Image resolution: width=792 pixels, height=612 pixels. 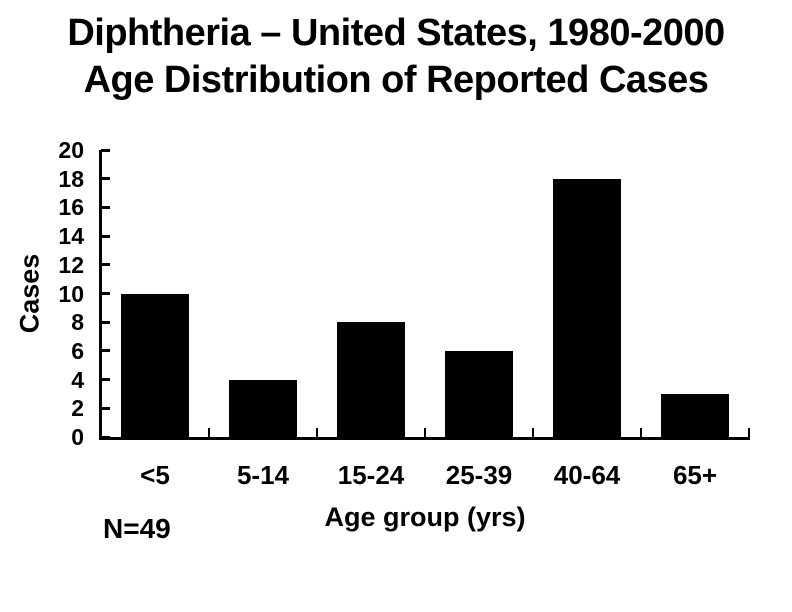 What do you see at coordinates (77, 322) in the screenshot?
I see `y-tick-label-8: 8` at bounding box center [77, 322].